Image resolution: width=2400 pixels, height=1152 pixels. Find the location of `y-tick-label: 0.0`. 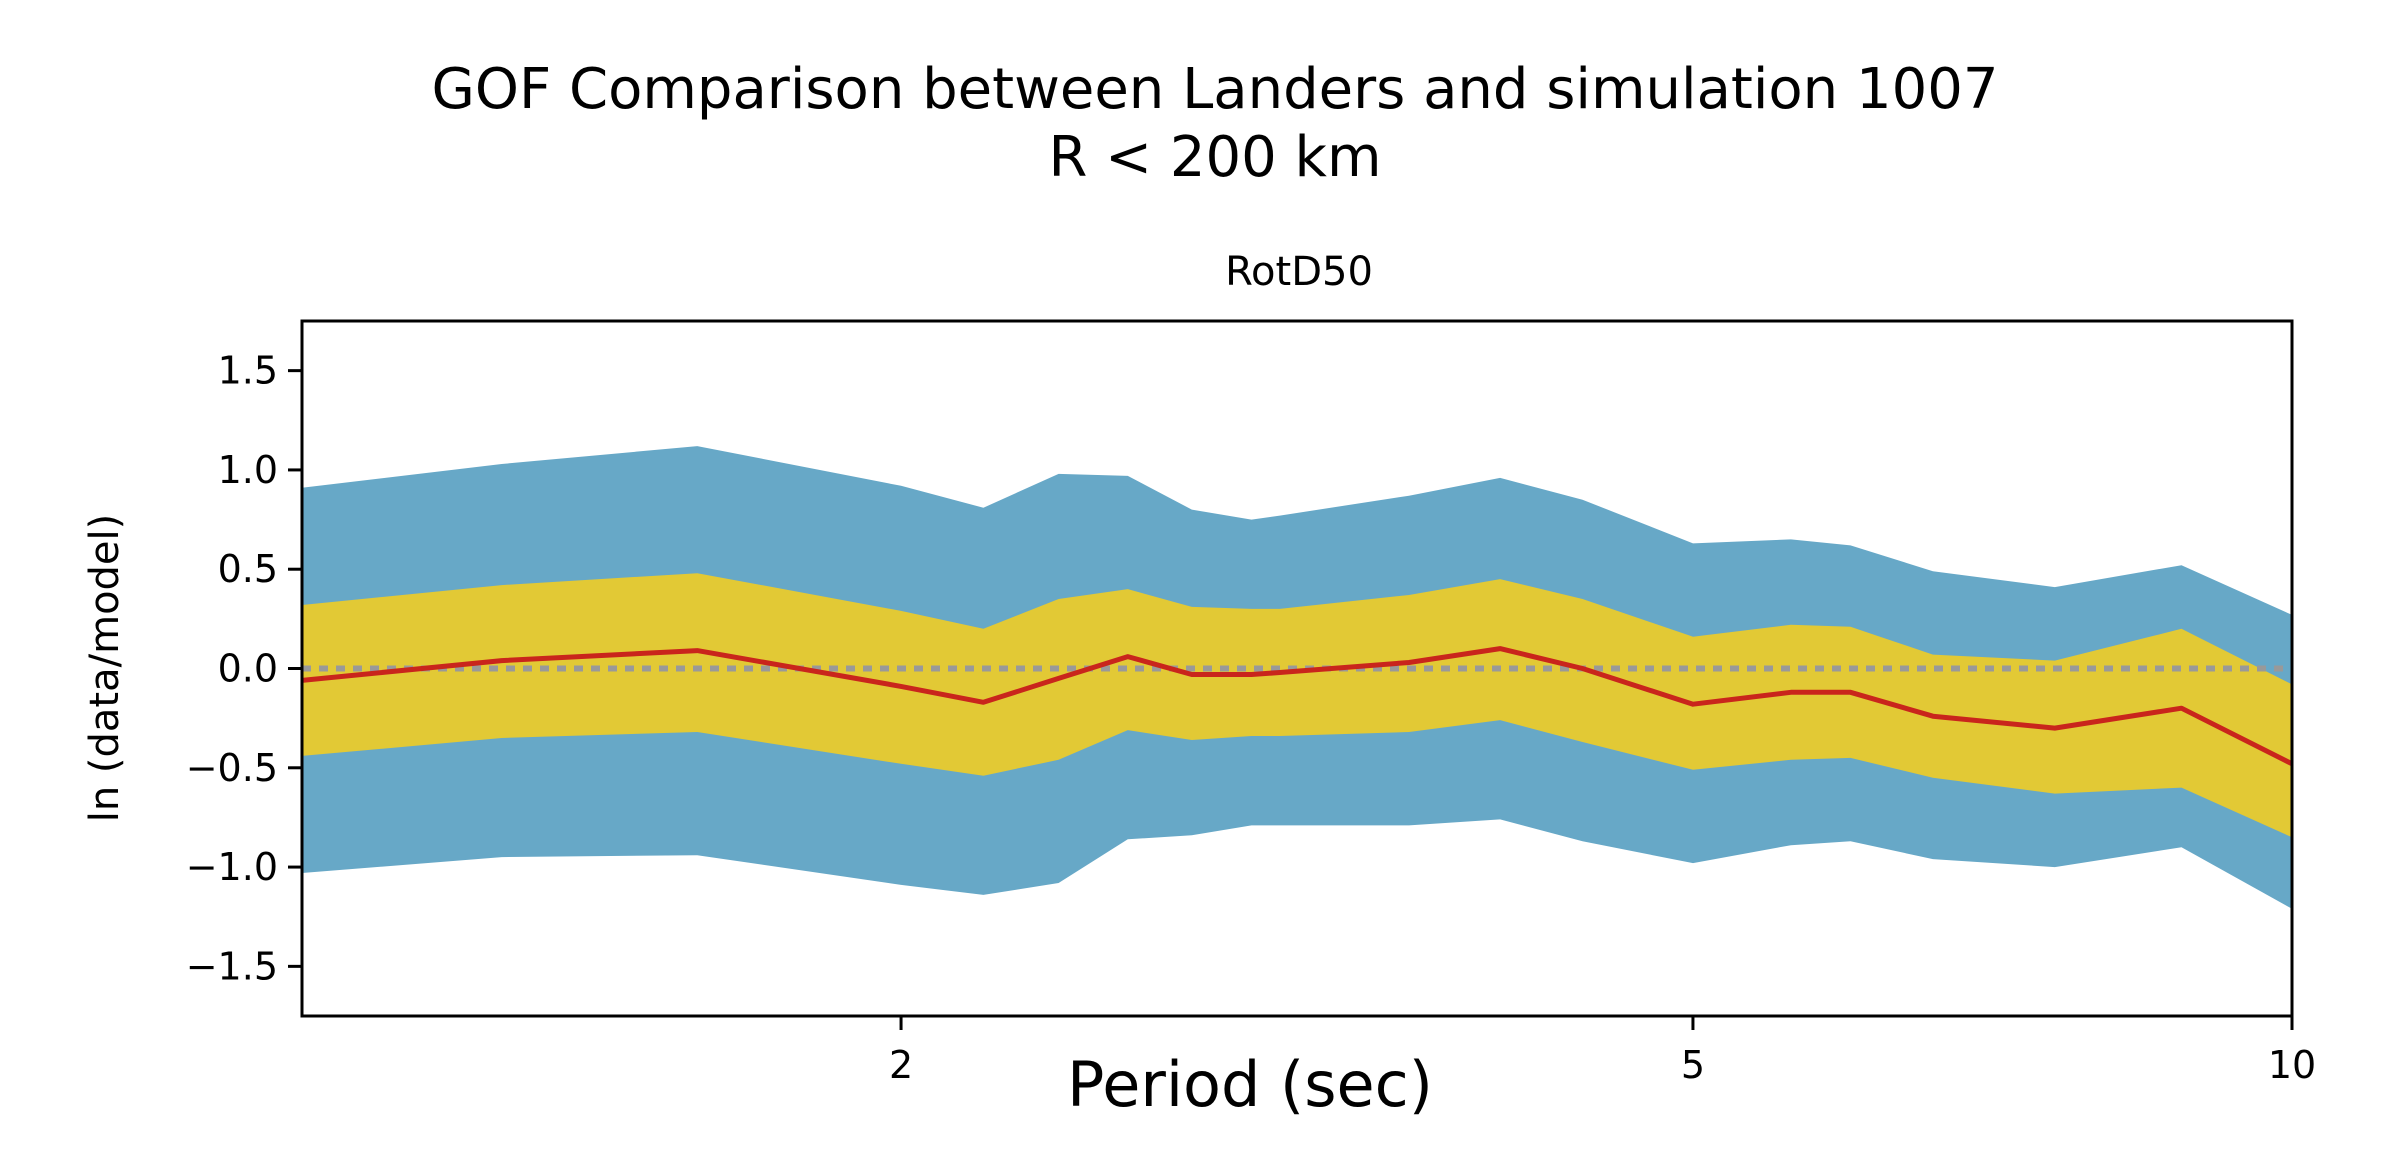

y-tick-label: 0.0 is located at coordinates (248, 669).